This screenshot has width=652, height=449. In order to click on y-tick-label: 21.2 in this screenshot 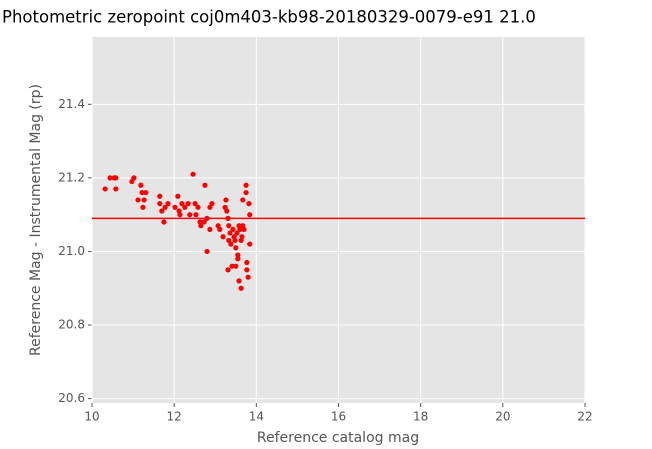, I will do `click(71, 177)`.